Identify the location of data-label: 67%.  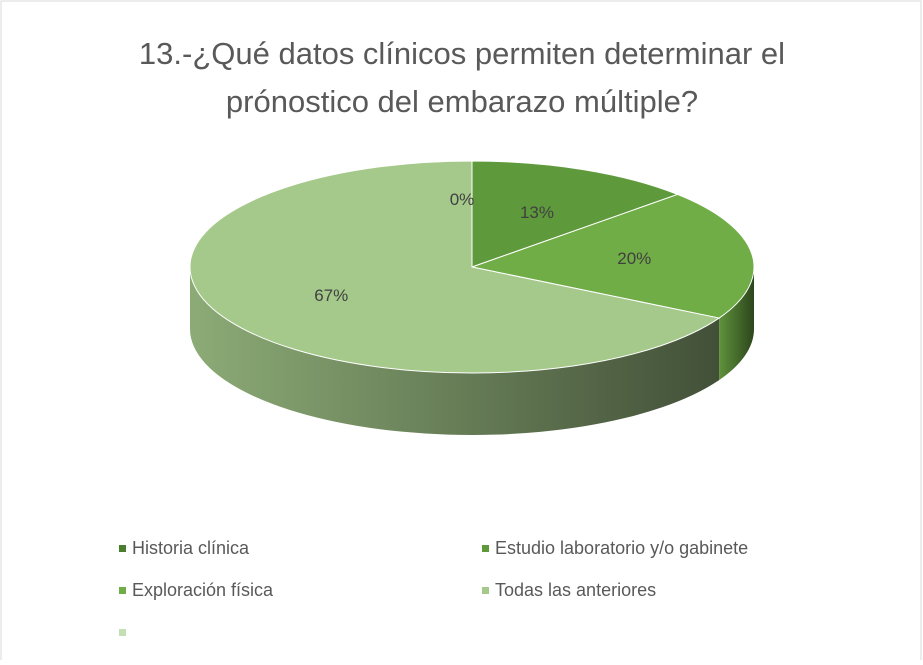
(331, 295).